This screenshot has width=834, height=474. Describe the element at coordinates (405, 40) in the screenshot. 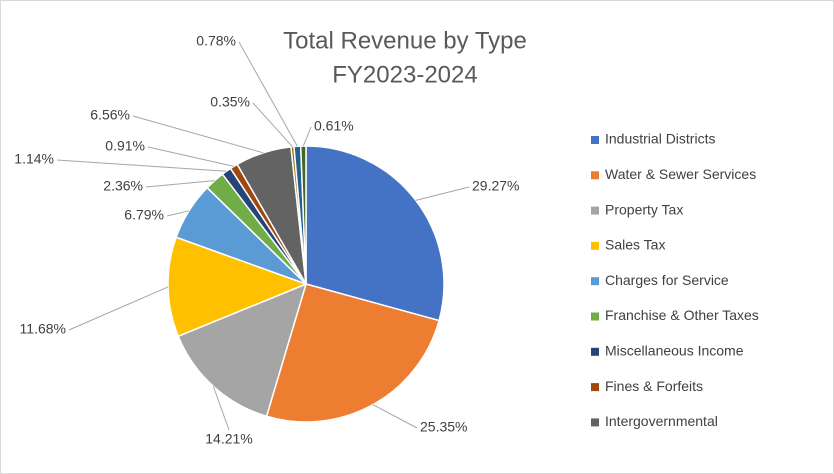

I see `chart-title: Total Revenue by Type` at that location.